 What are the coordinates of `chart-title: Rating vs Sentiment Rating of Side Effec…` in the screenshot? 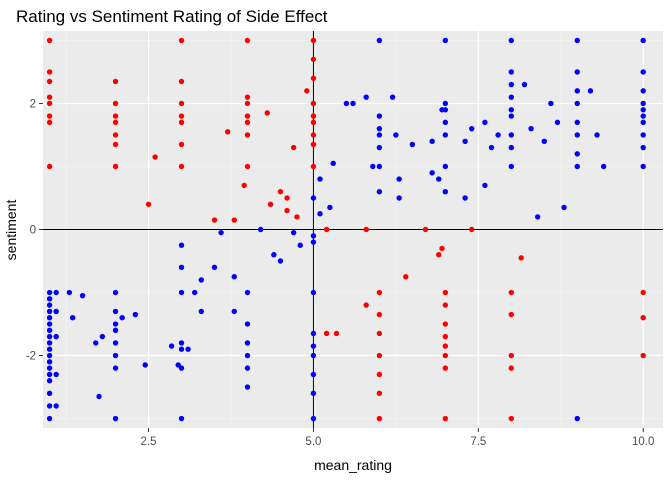 It's located at (172, 16).